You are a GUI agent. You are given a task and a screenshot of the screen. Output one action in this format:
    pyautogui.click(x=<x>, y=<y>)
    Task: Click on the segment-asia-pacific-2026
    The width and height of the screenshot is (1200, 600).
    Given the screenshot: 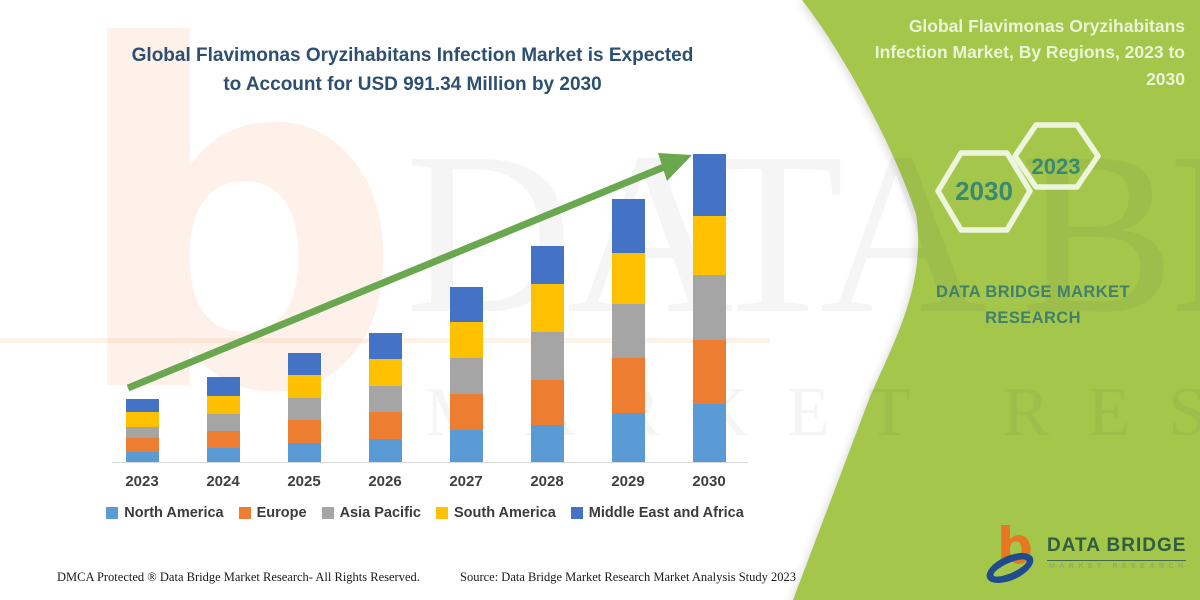 What is the action you would take?
    pyautogui.click(x=385, y=399)
    